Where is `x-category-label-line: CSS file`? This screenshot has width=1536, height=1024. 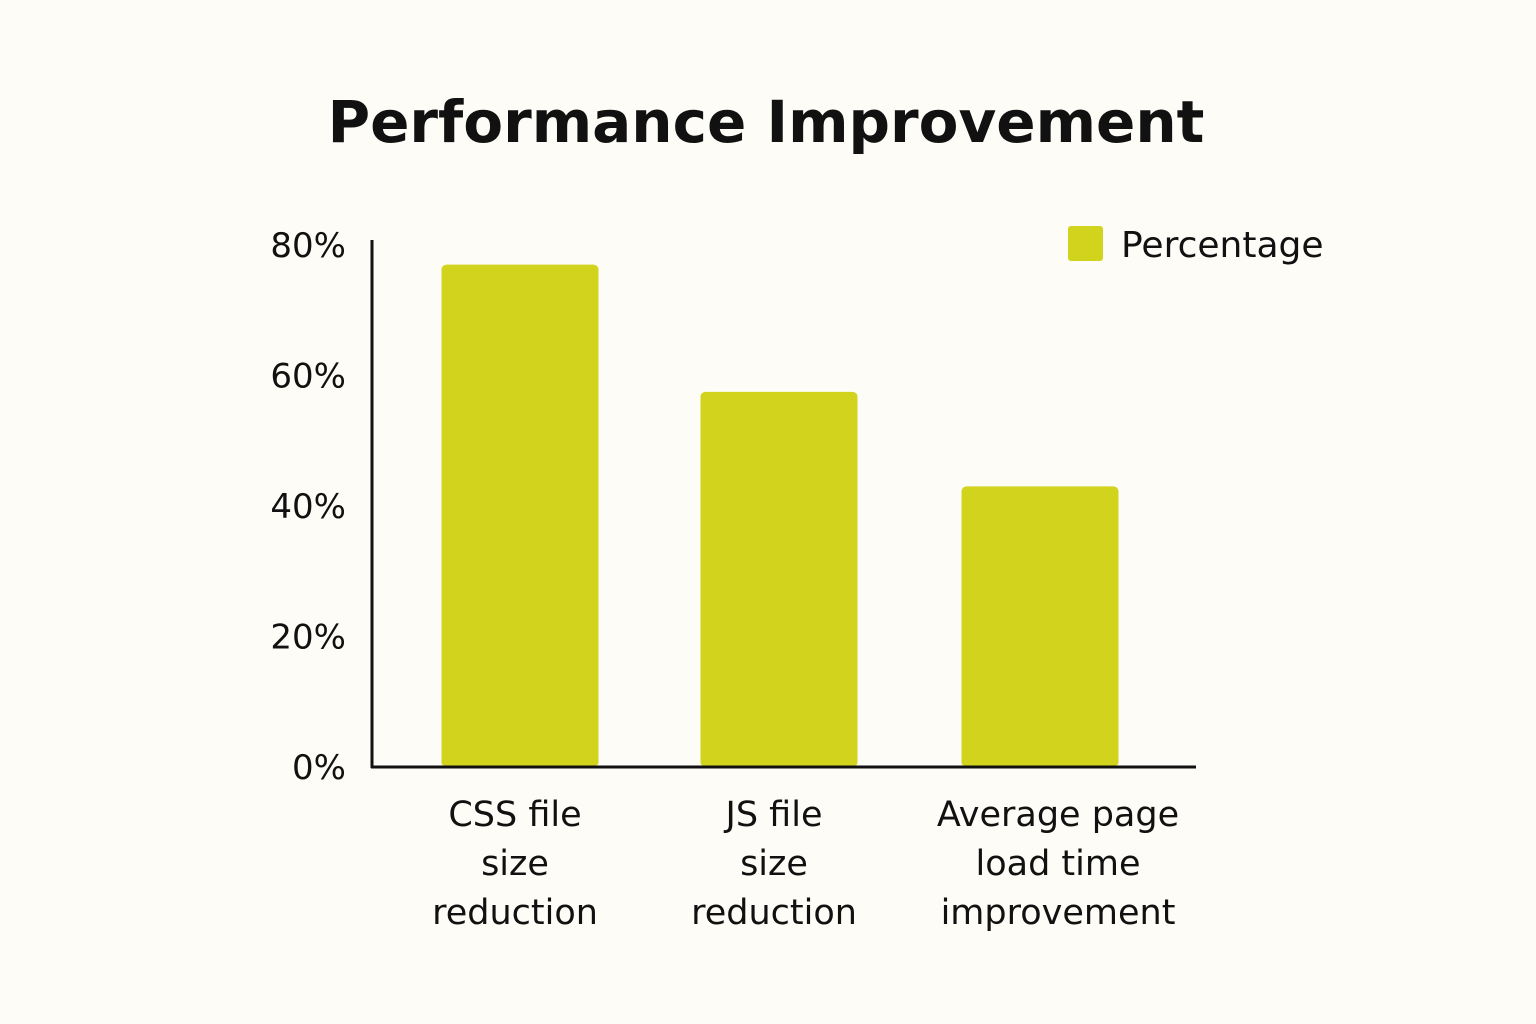
x-category-label-line: CSS file is located at coordinates (514, 815).